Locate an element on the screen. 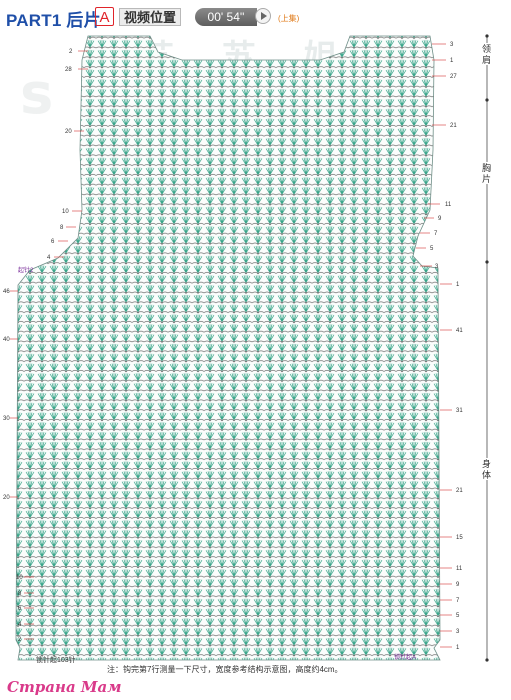  video-part-label: (上集) is located at coordinates (289, 18).